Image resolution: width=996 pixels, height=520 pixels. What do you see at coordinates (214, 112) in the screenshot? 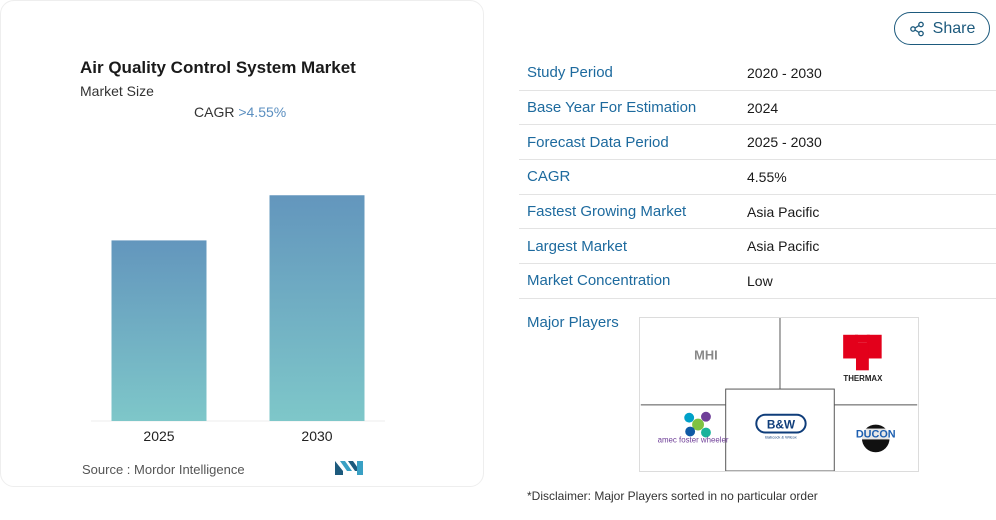
I see `cagr-label: CAGR` at bounding box center [214, 112].